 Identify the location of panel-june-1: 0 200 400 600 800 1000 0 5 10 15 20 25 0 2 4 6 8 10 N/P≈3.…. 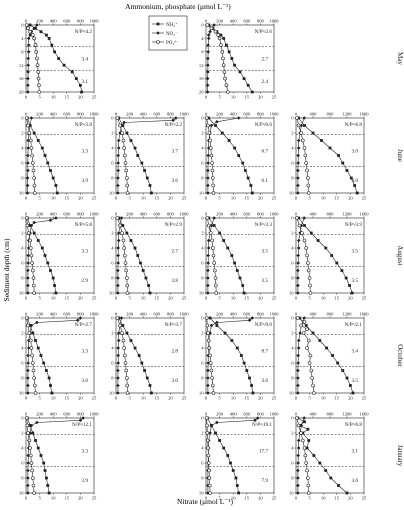
(59, 156).